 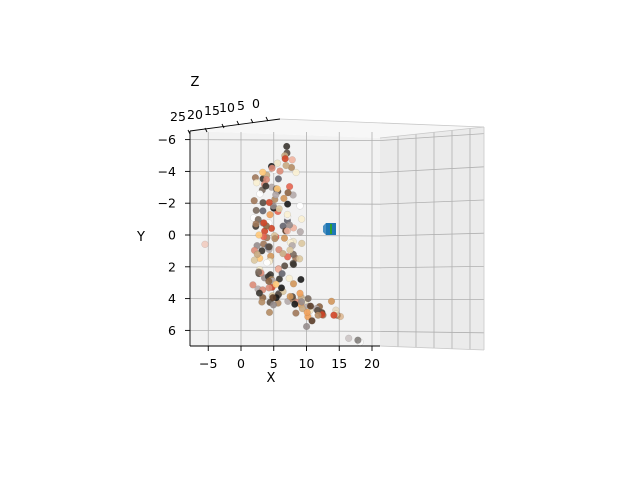 I want to click on x-tick-label: 15, so click(x=339, y=363).